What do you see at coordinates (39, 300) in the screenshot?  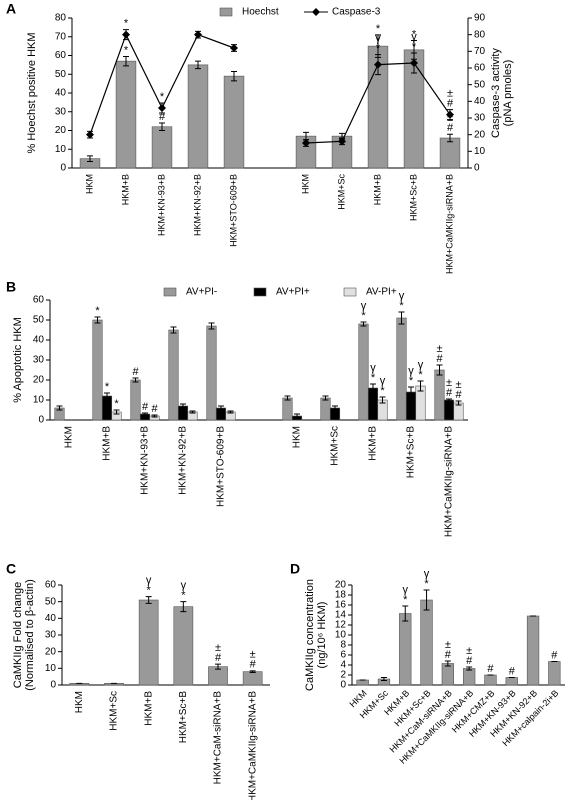 I see `y-tick-label: 60` at bounding box center [39, 300].